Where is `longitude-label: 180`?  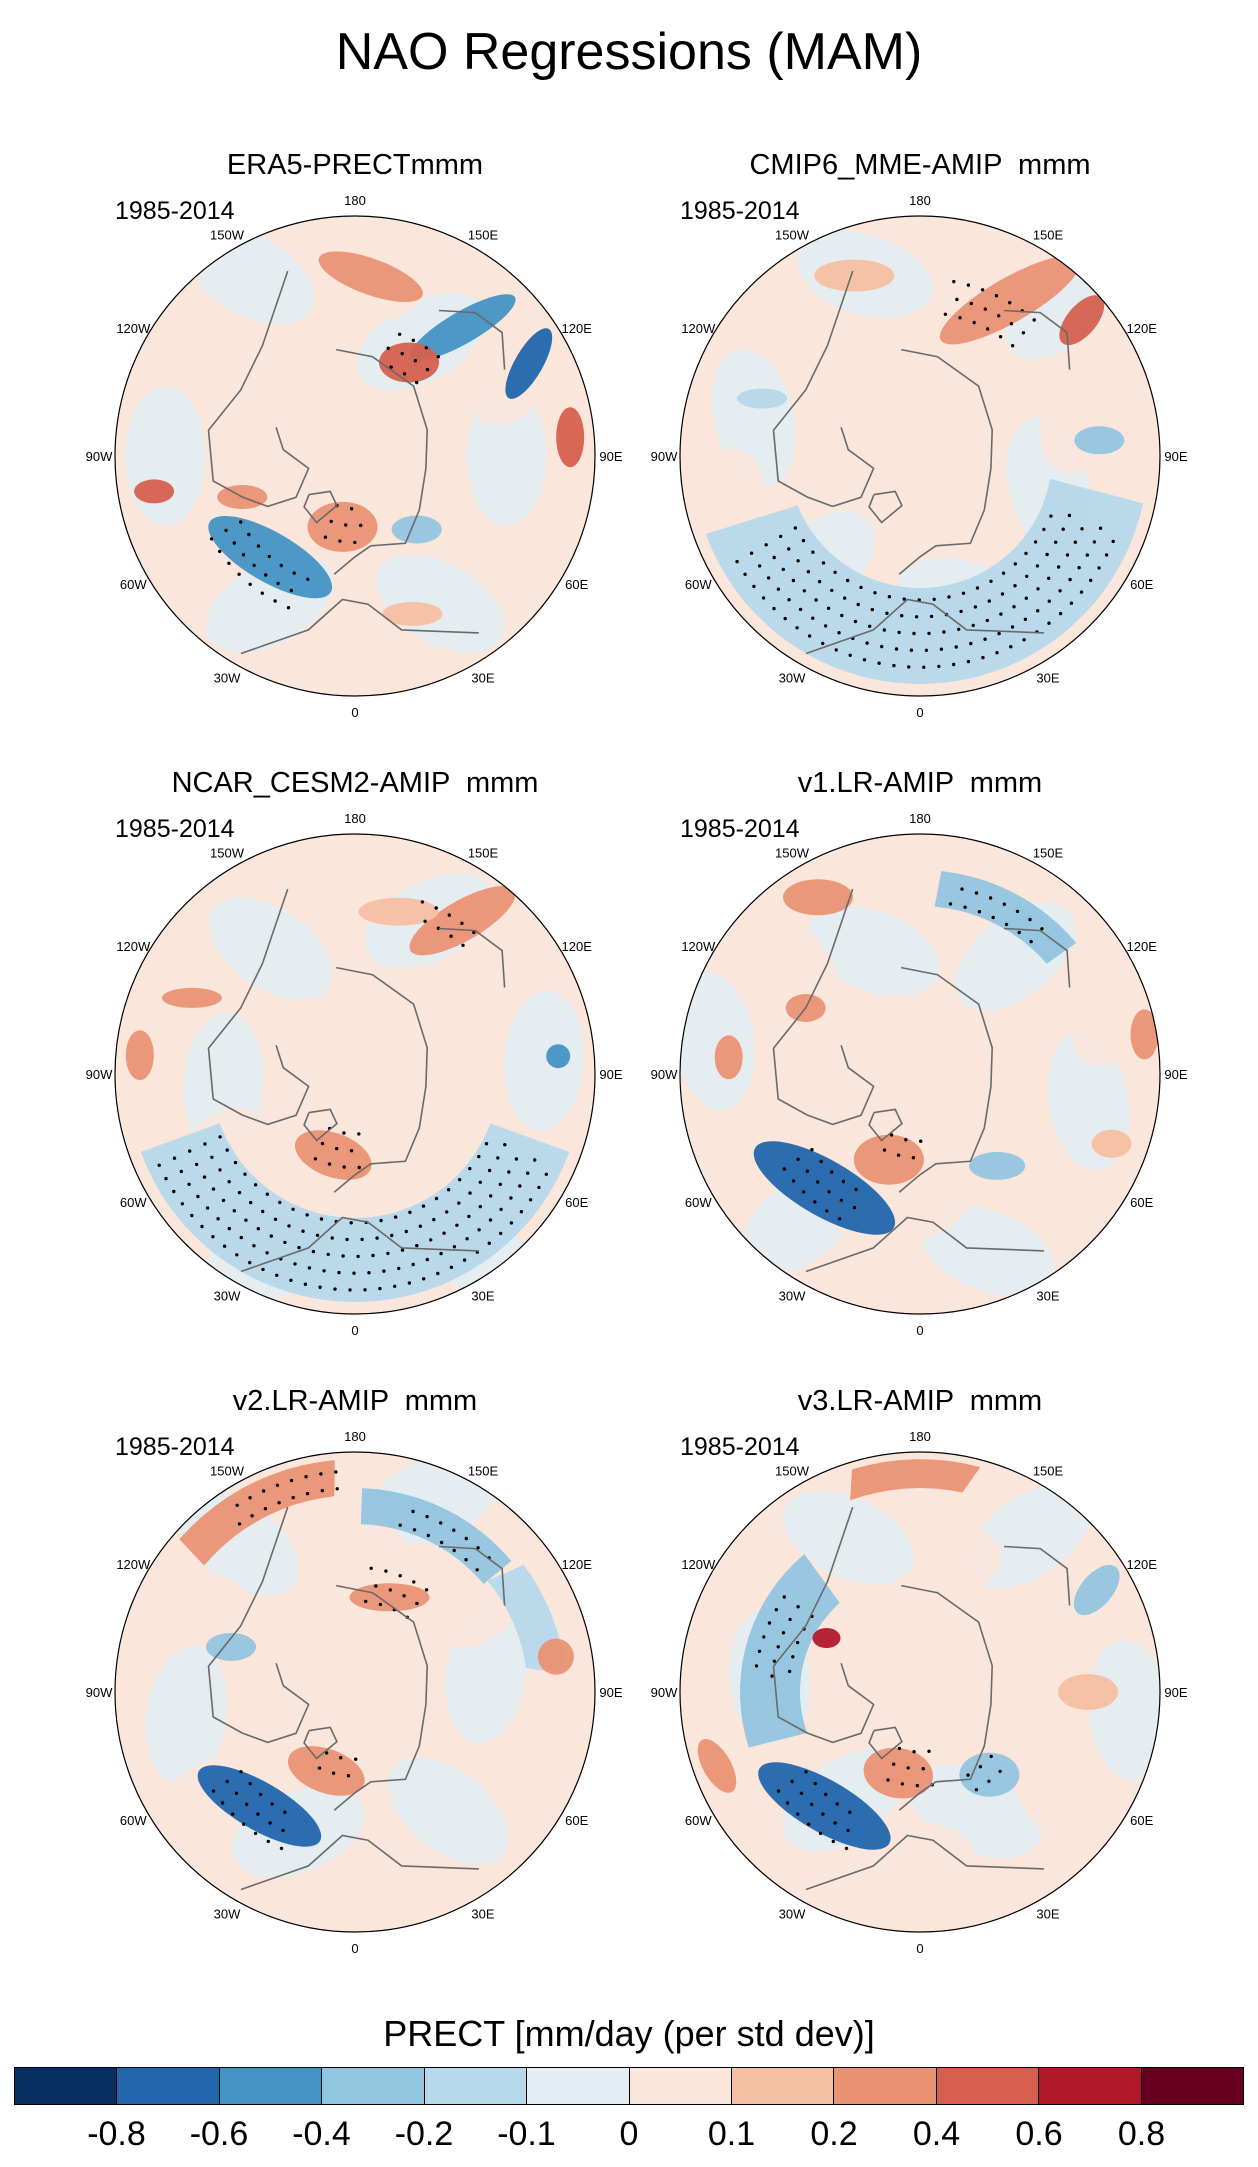 longitude-label: 180 is located at coordinates (355, 818).